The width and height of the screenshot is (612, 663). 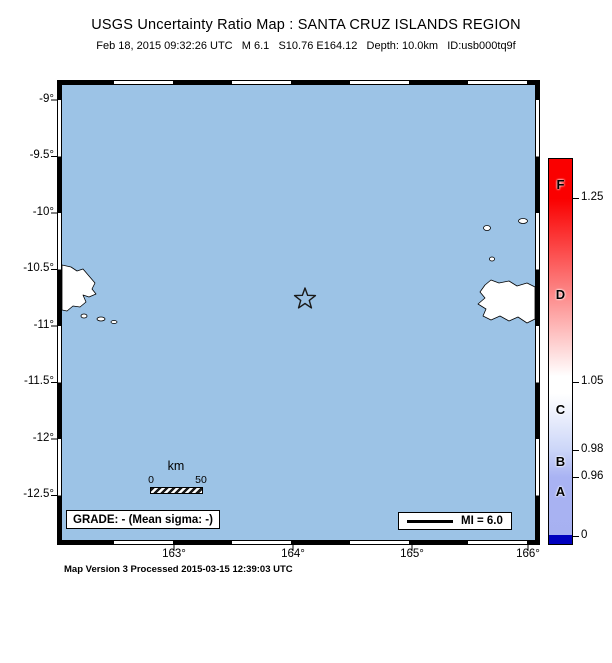 What do you see at coordinates (298, 82) in the screenshot?
I see `map-frame-top` at bounding box center [298, 82].